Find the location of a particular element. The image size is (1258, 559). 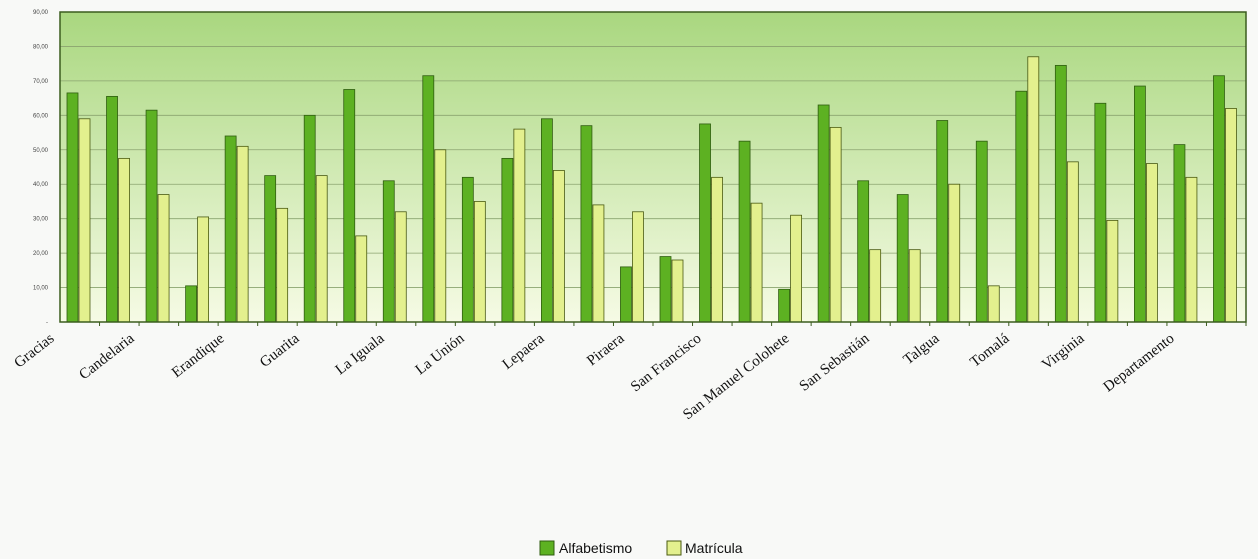

y-tick-label: 90,00 is located at coordinates (41, 13).